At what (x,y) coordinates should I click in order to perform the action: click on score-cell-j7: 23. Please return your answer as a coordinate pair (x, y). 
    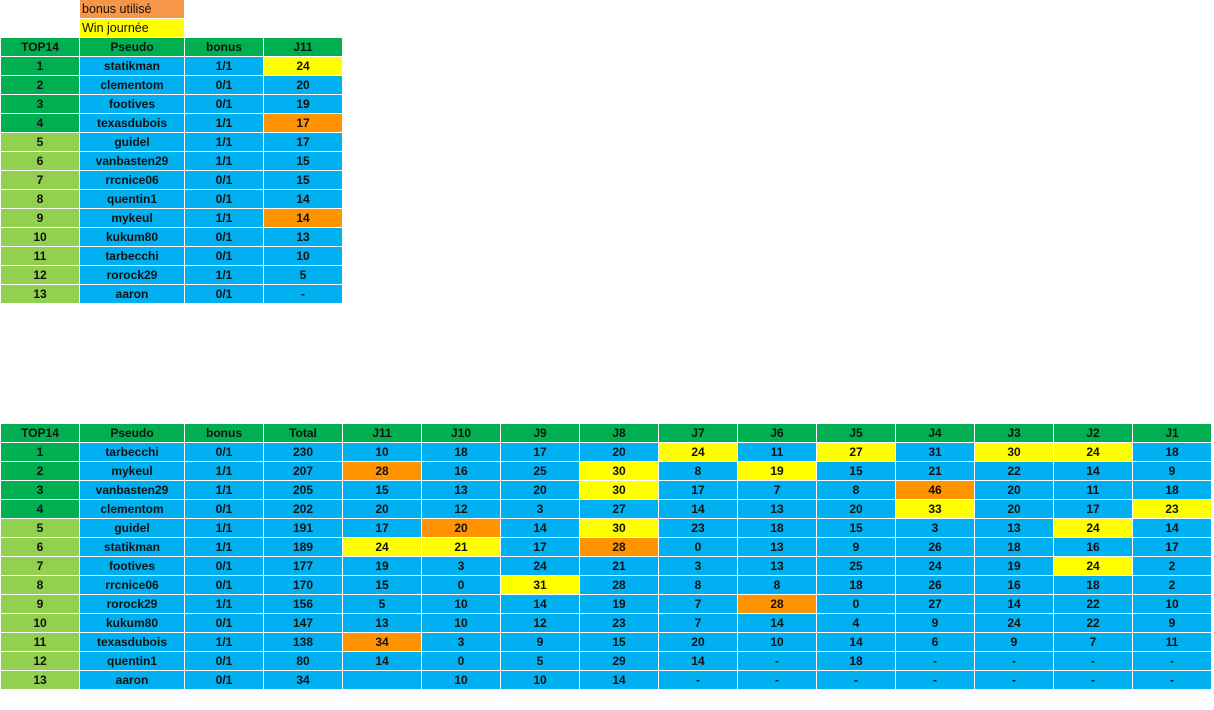
    Looking at the image, I should click on (698, 528).